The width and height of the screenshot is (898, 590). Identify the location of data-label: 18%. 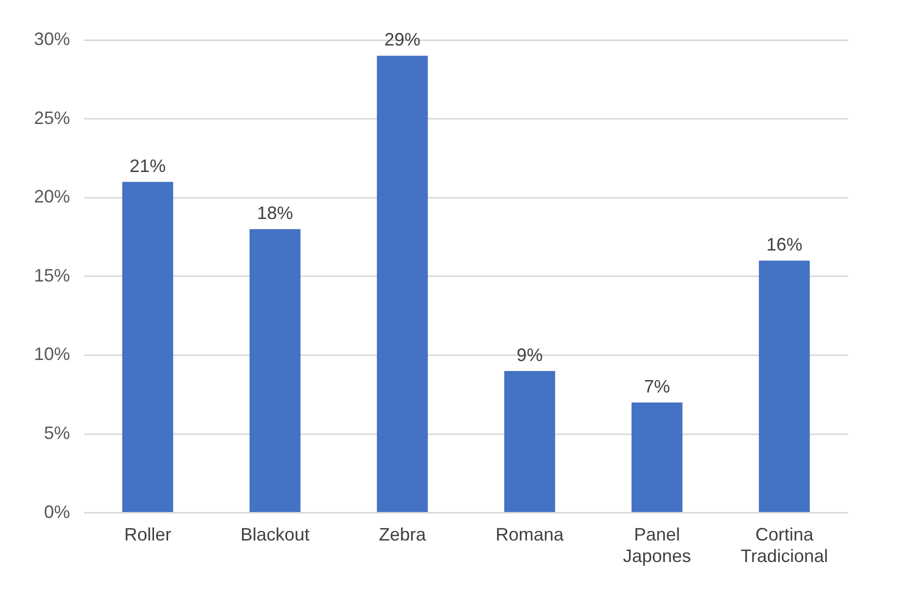
(275, 213).